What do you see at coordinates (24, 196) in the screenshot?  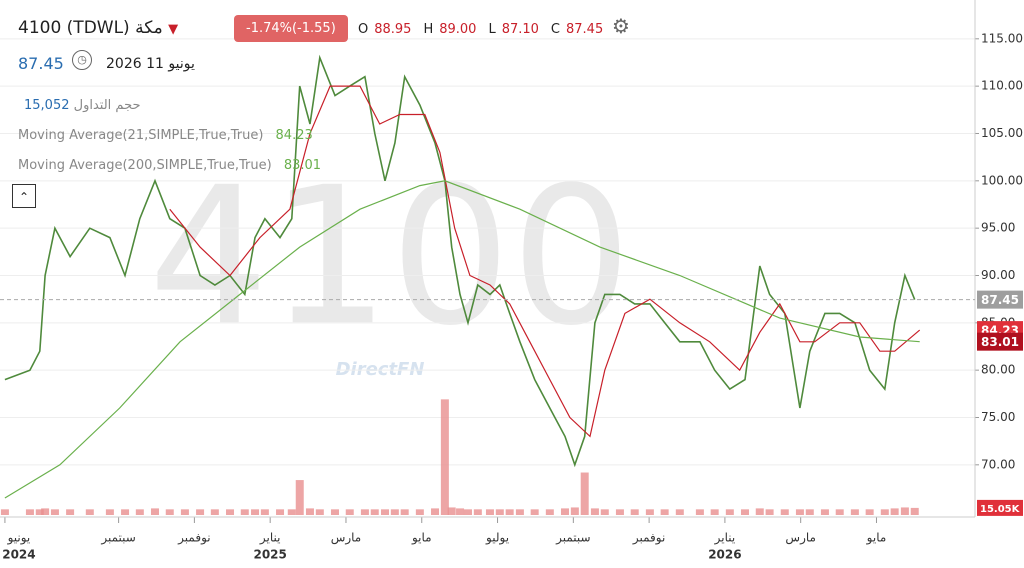 I see `collapse-button: ⌃` at bounding box center [24, 196].